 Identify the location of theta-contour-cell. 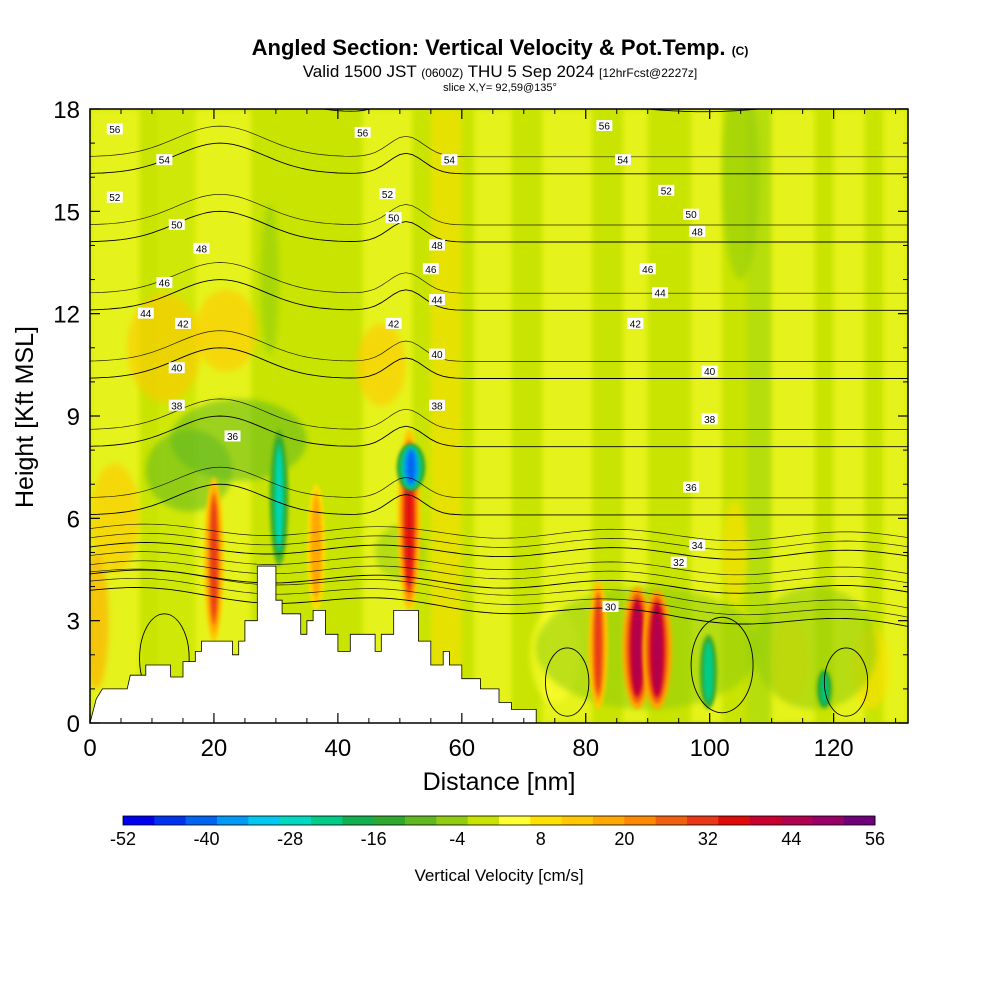
(846, 682).